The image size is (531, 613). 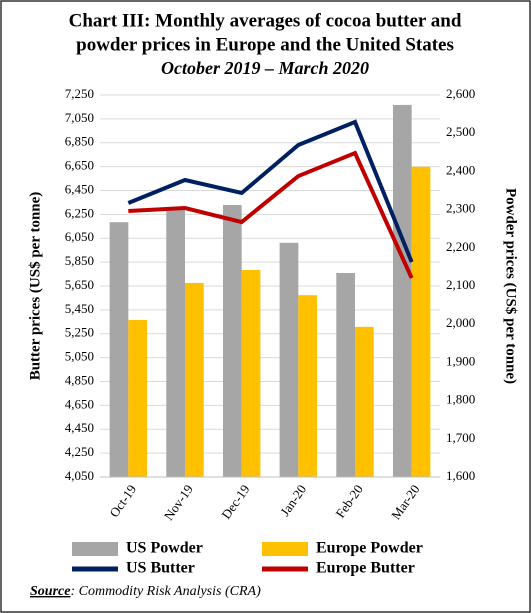 What do you see at coordinates (79, 141) in the screenshot?
I see `y-tick-label: 6,850` at bounding box center [79, 141].